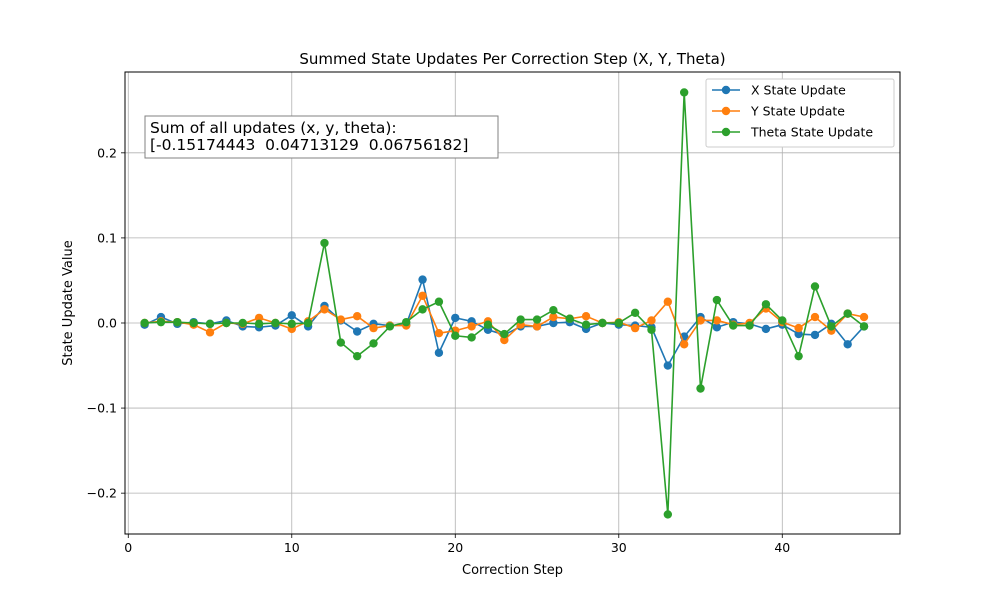  I want to click on legend-label: X State Update, so click(798, 90).